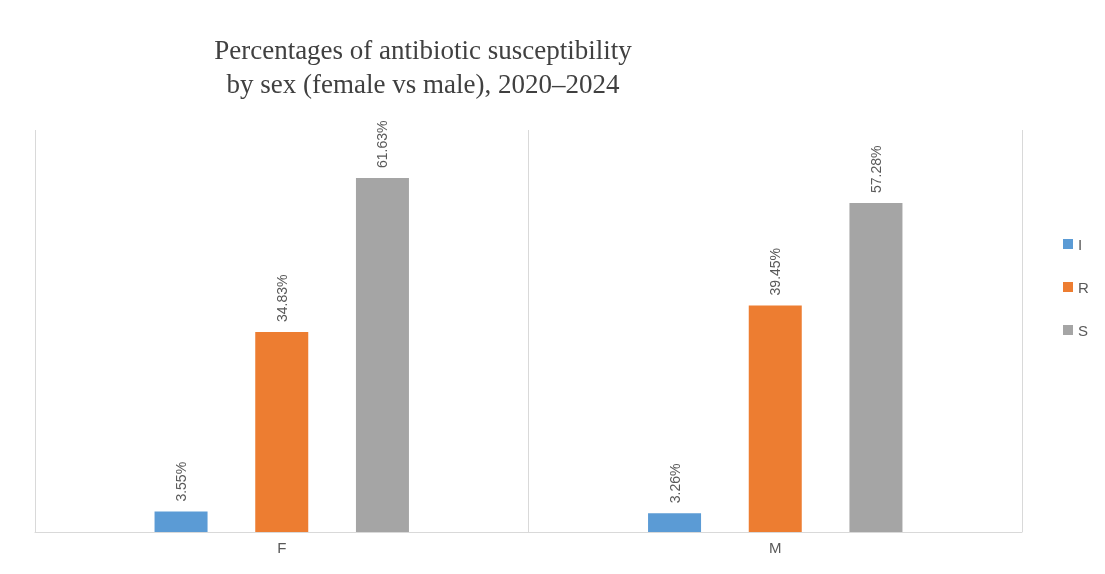 Image resolution: width=1105 pixels, height=574 pixels. Describe the element at coordinates (674, 483) in the screenshot. I see `data-label: 3.26%` at that location.